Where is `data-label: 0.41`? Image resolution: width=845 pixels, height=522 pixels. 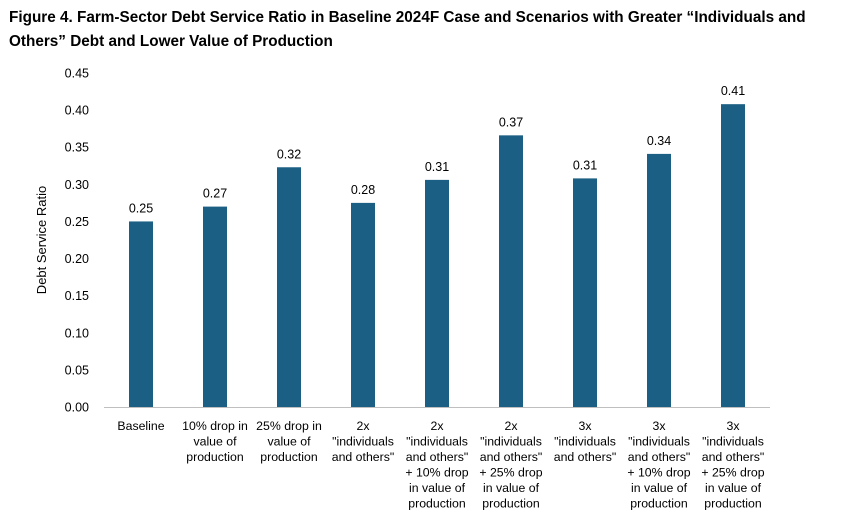 data-label: 0.41 is located at coordinates (733, 91).